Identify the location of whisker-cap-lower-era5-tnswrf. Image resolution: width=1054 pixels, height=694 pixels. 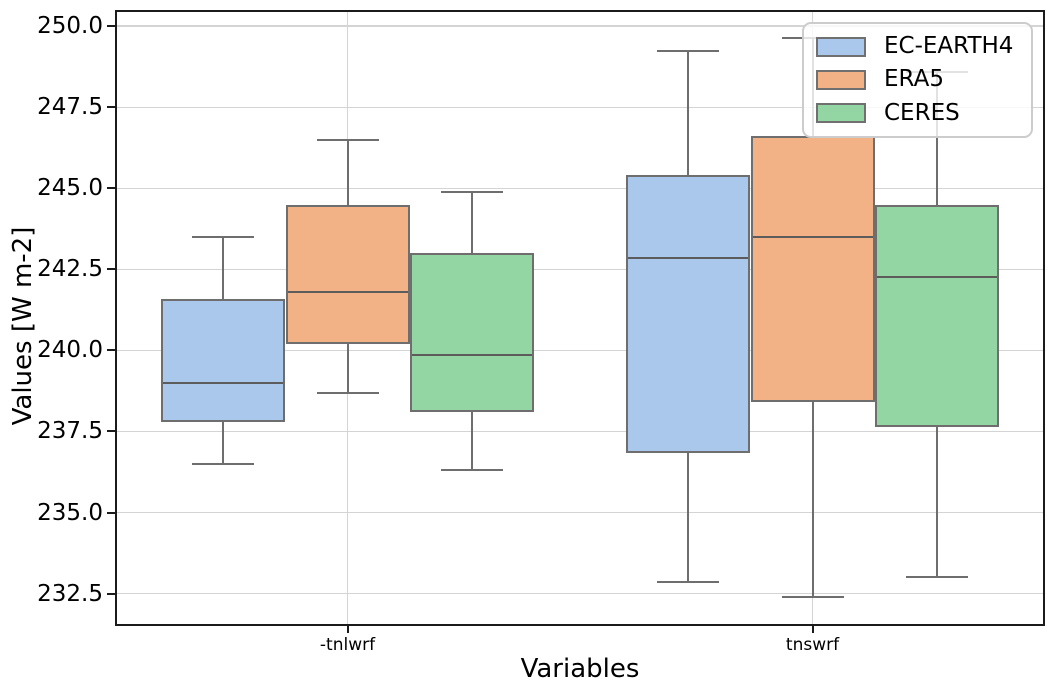
(812, 596).